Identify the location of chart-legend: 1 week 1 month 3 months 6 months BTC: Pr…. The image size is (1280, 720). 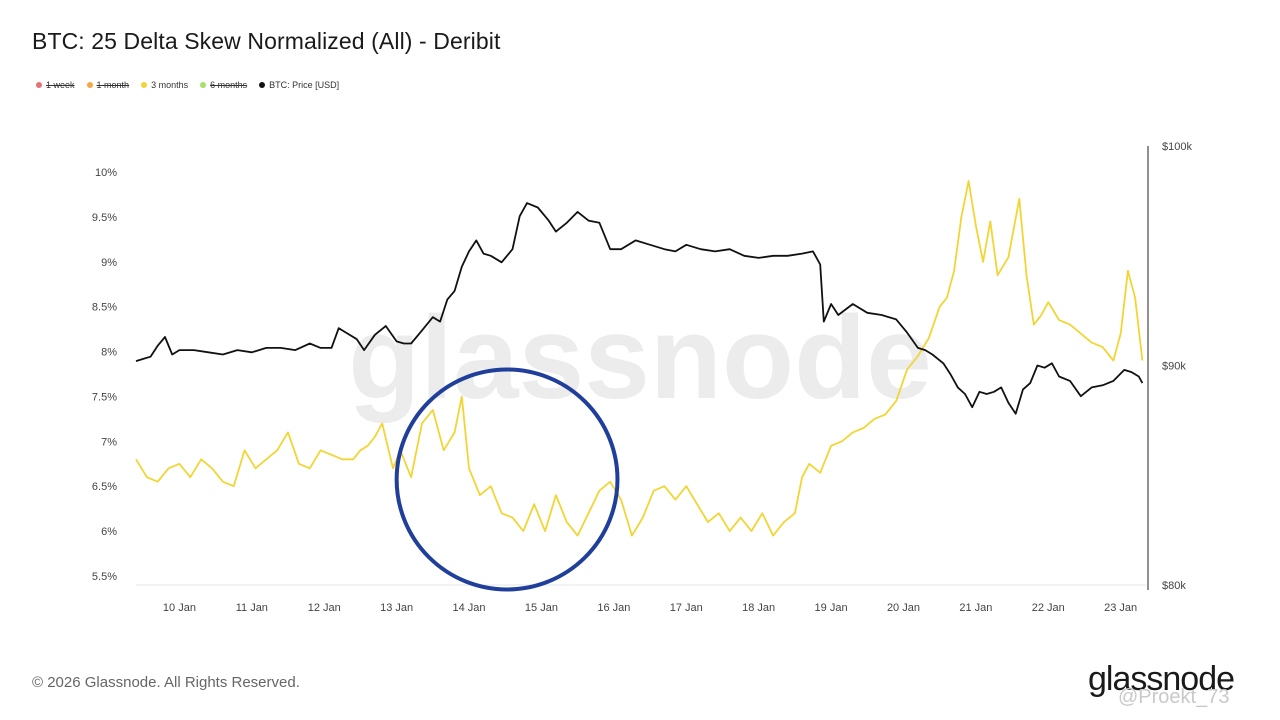
(187, 85).